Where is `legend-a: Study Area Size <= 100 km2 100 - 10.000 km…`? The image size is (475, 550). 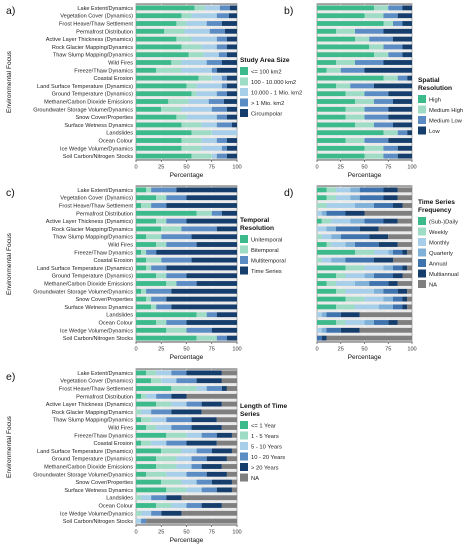 legend-a: Study Area Size <= 100 km2 100 - 10.000 km… is located at coordinates (271, 87).